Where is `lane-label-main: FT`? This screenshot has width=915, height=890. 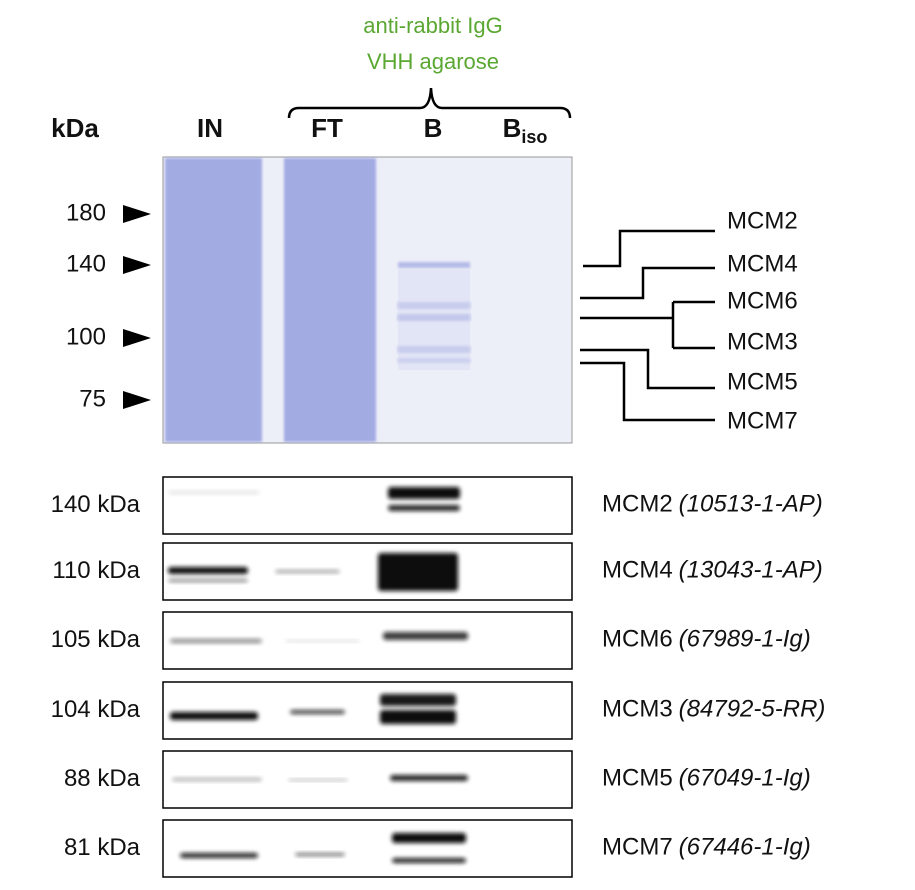
lane-label-main: FT is located at coordinates (327, 128).